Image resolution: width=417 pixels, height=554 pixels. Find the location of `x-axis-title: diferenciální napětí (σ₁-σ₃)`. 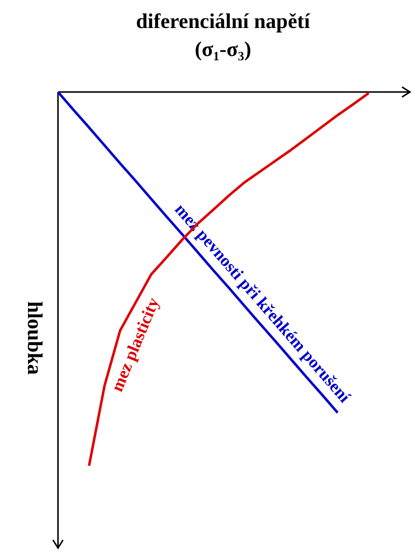

x-axis-title: diferenciální napětí (σ₁-σ₃) is located at coordinates (224, 35).